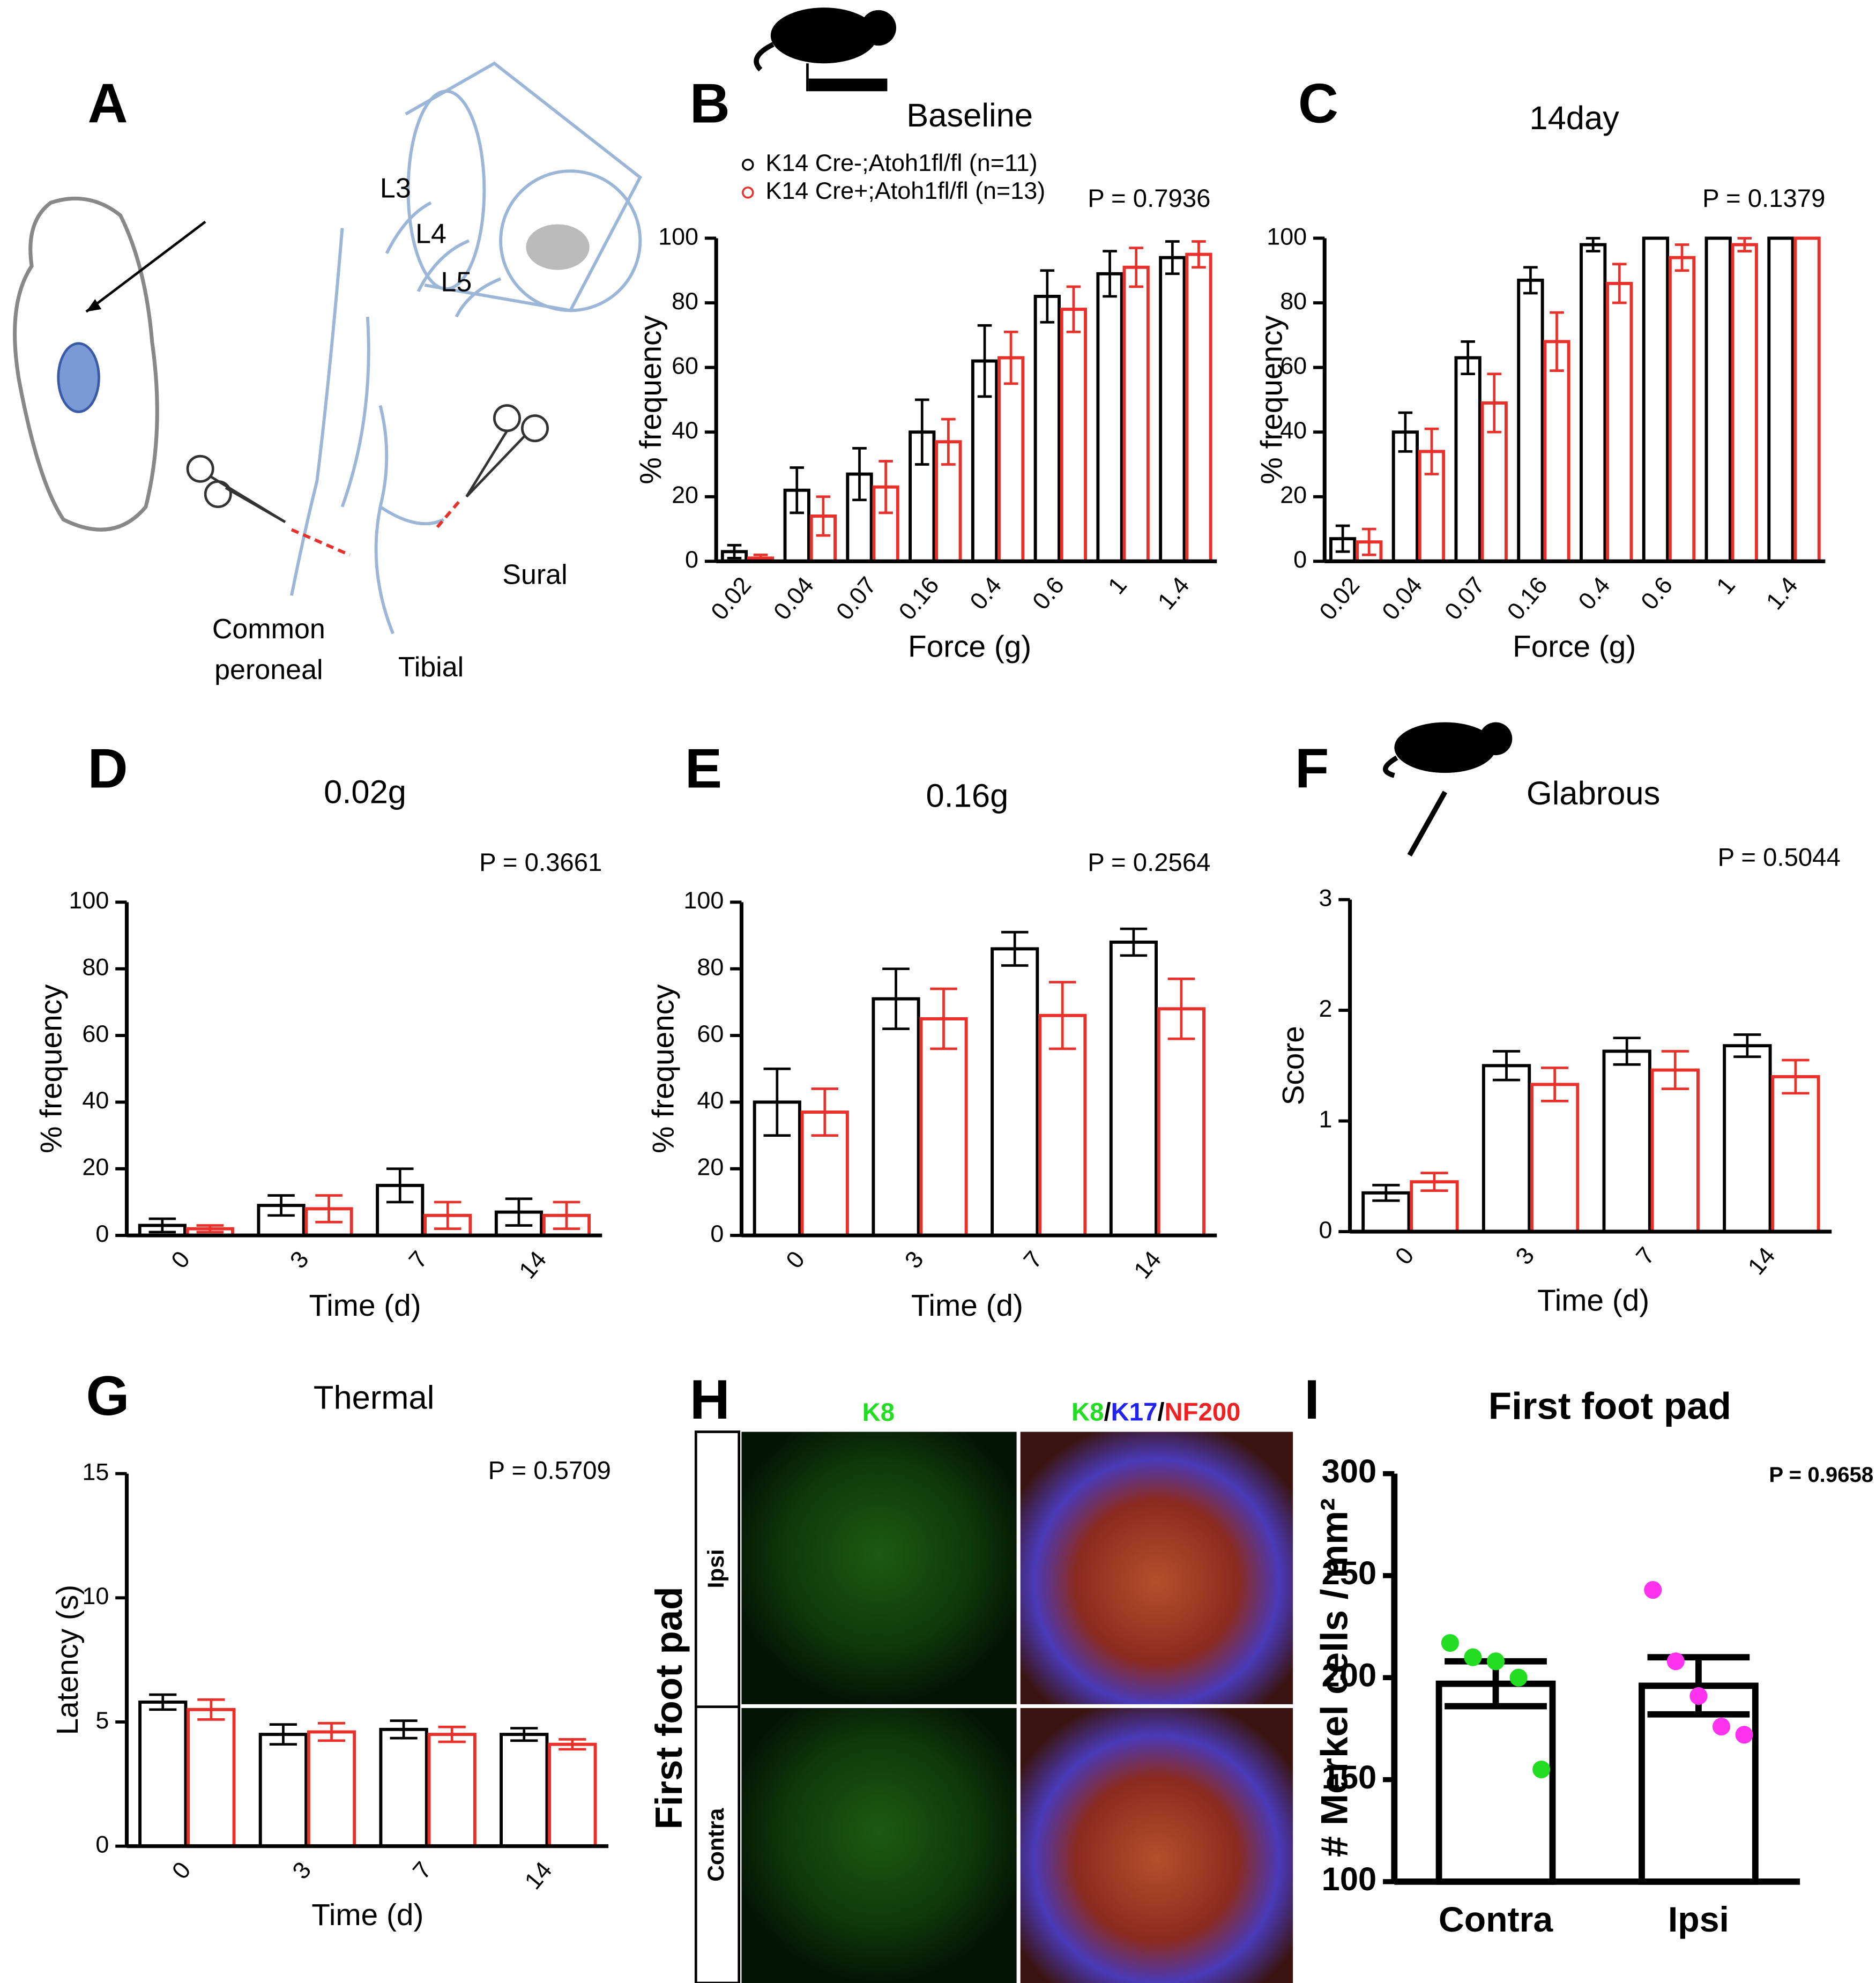 The image size is (1876, 1983). What do you see at coordinates (1574, 118) in the screenshot?
I see `chart-title: 14day` at bounding box center [1574, 118].